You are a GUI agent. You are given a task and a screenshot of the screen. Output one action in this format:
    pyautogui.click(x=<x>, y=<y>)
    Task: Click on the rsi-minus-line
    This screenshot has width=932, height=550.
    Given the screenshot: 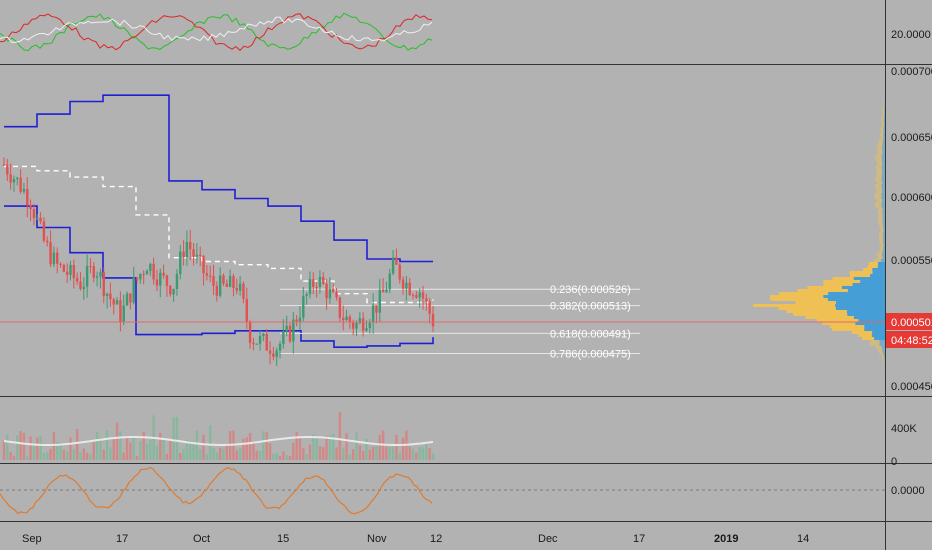 What is the action you would take?
    pyautogui.click(x=216, y=32)
    